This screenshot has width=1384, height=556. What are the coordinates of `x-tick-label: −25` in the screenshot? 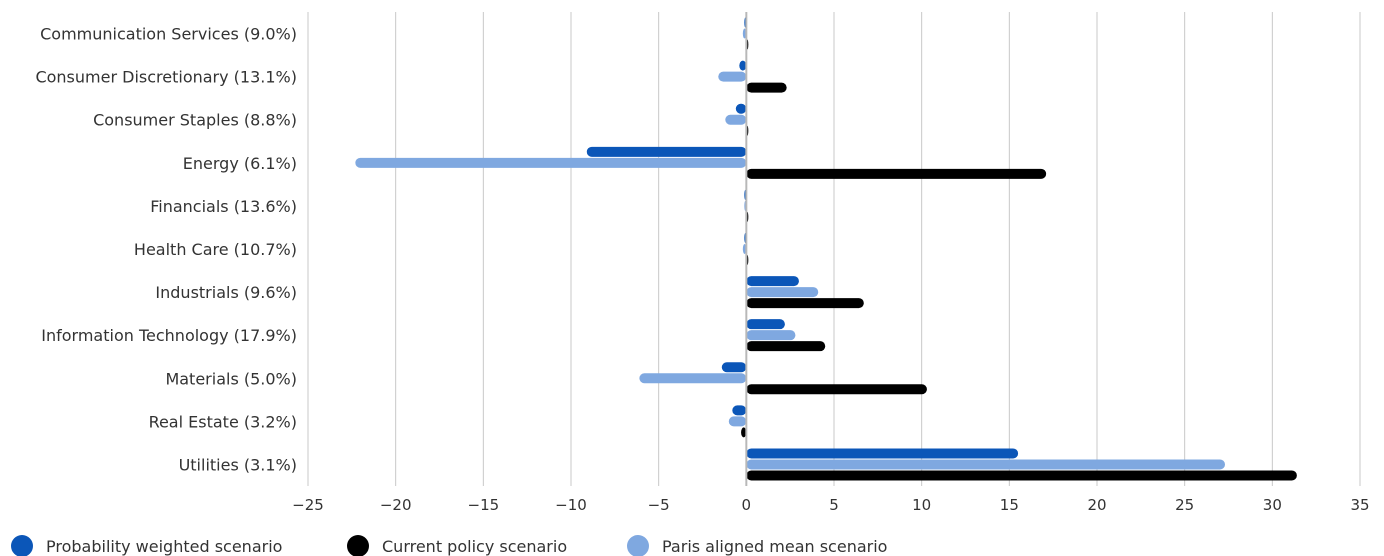 It's located at (308, 505).